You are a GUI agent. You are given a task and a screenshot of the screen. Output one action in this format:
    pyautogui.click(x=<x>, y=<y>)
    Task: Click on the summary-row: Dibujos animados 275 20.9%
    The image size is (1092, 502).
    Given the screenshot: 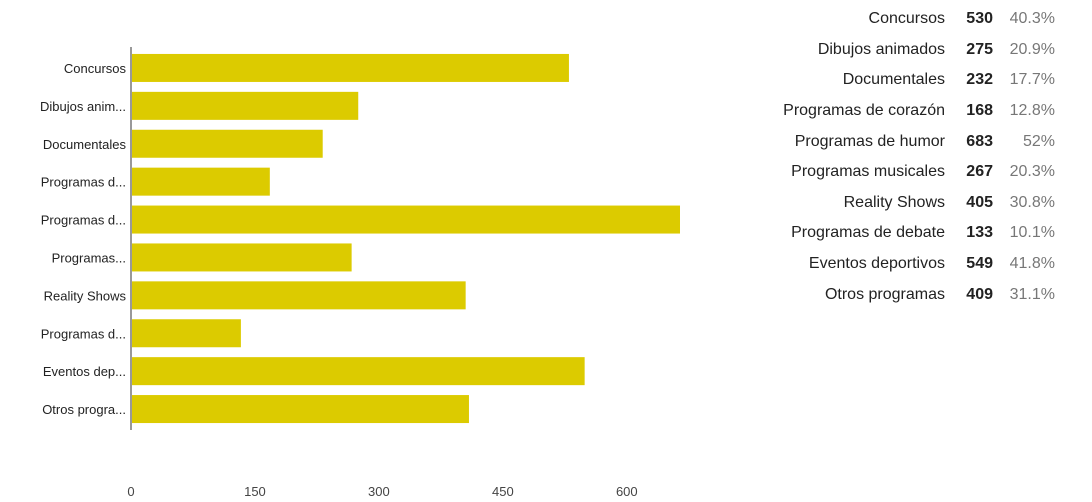 What is the action you would take?
    pyautogui.click(x=877, y=50)
    